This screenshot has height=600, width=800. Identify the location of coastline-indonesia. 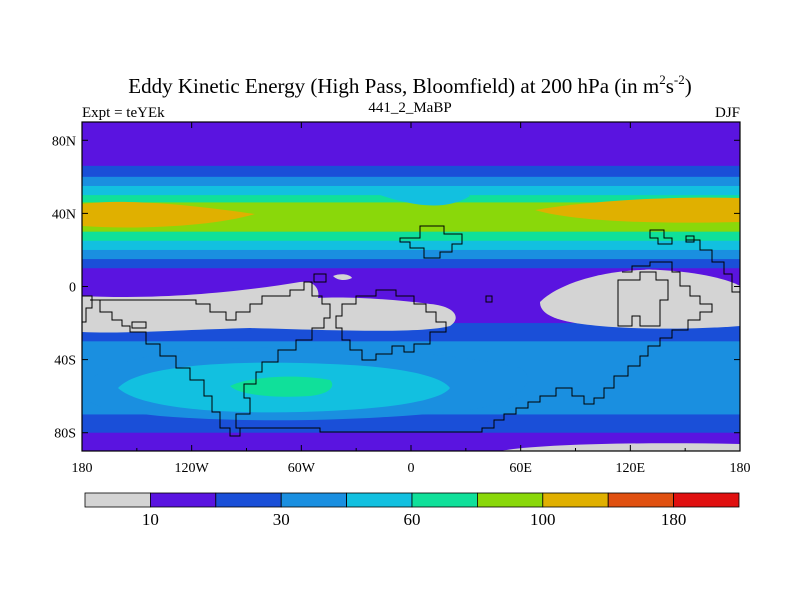
(643, 299).